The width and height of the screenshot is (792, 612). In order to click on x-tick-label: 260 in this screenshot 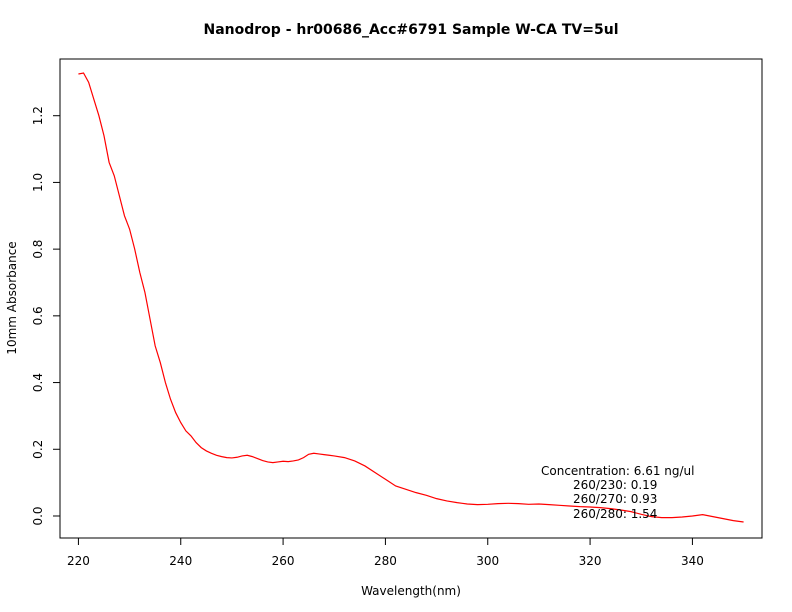, I will do `click(283, 561)`.